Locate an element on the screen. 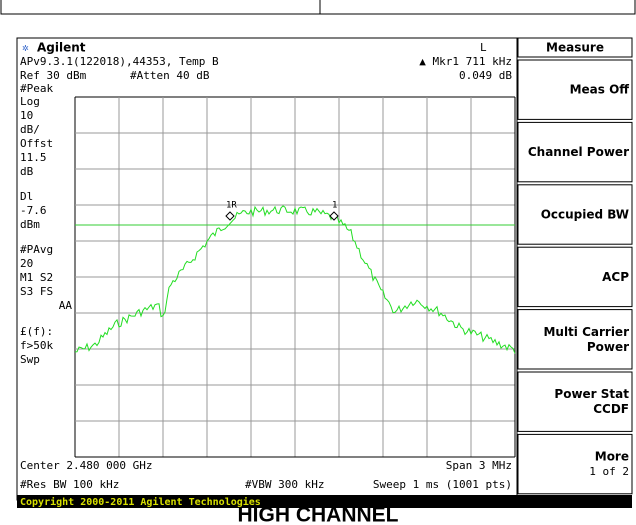  copyright-bar is located at coordinates (324, 501).